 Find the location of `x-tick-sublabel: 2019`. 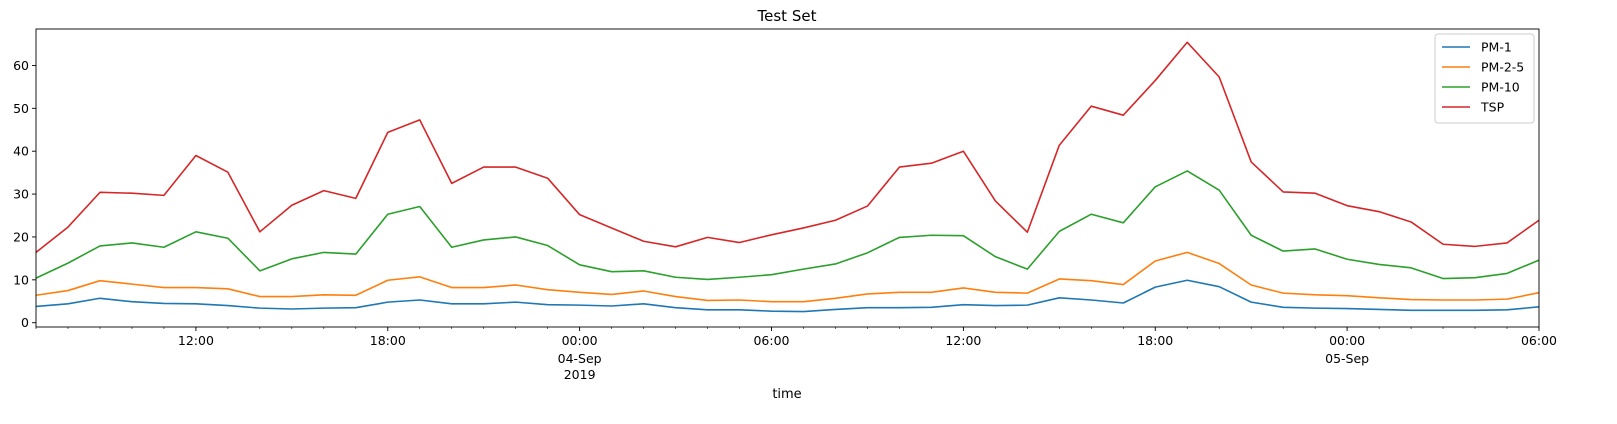

x-tick-sublabel: 2019 is located at coordinates (580, 374).